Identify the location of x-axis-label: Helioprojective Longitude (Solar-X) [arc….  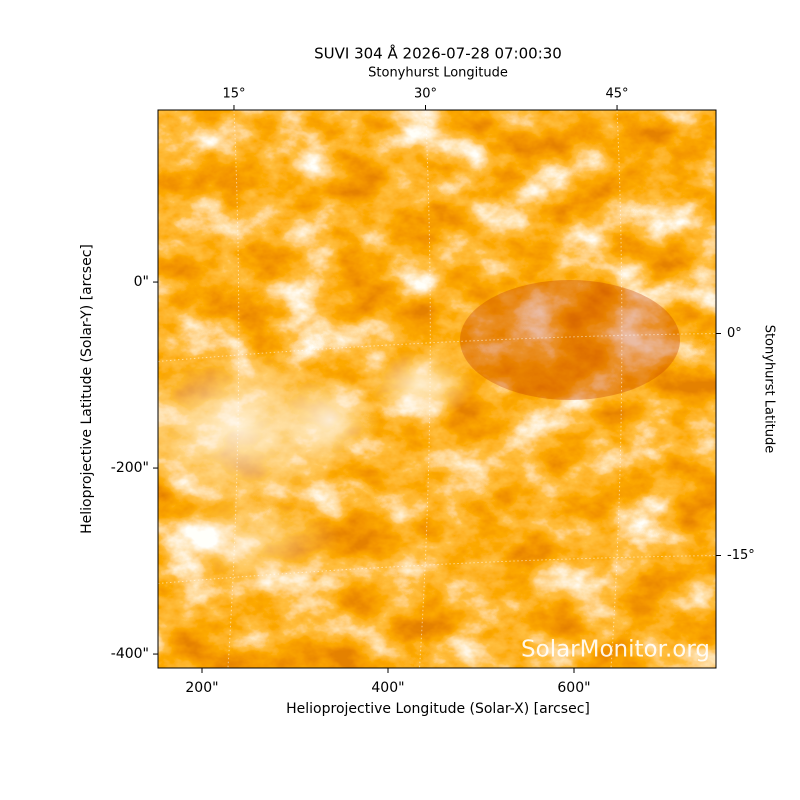
(438, 709).